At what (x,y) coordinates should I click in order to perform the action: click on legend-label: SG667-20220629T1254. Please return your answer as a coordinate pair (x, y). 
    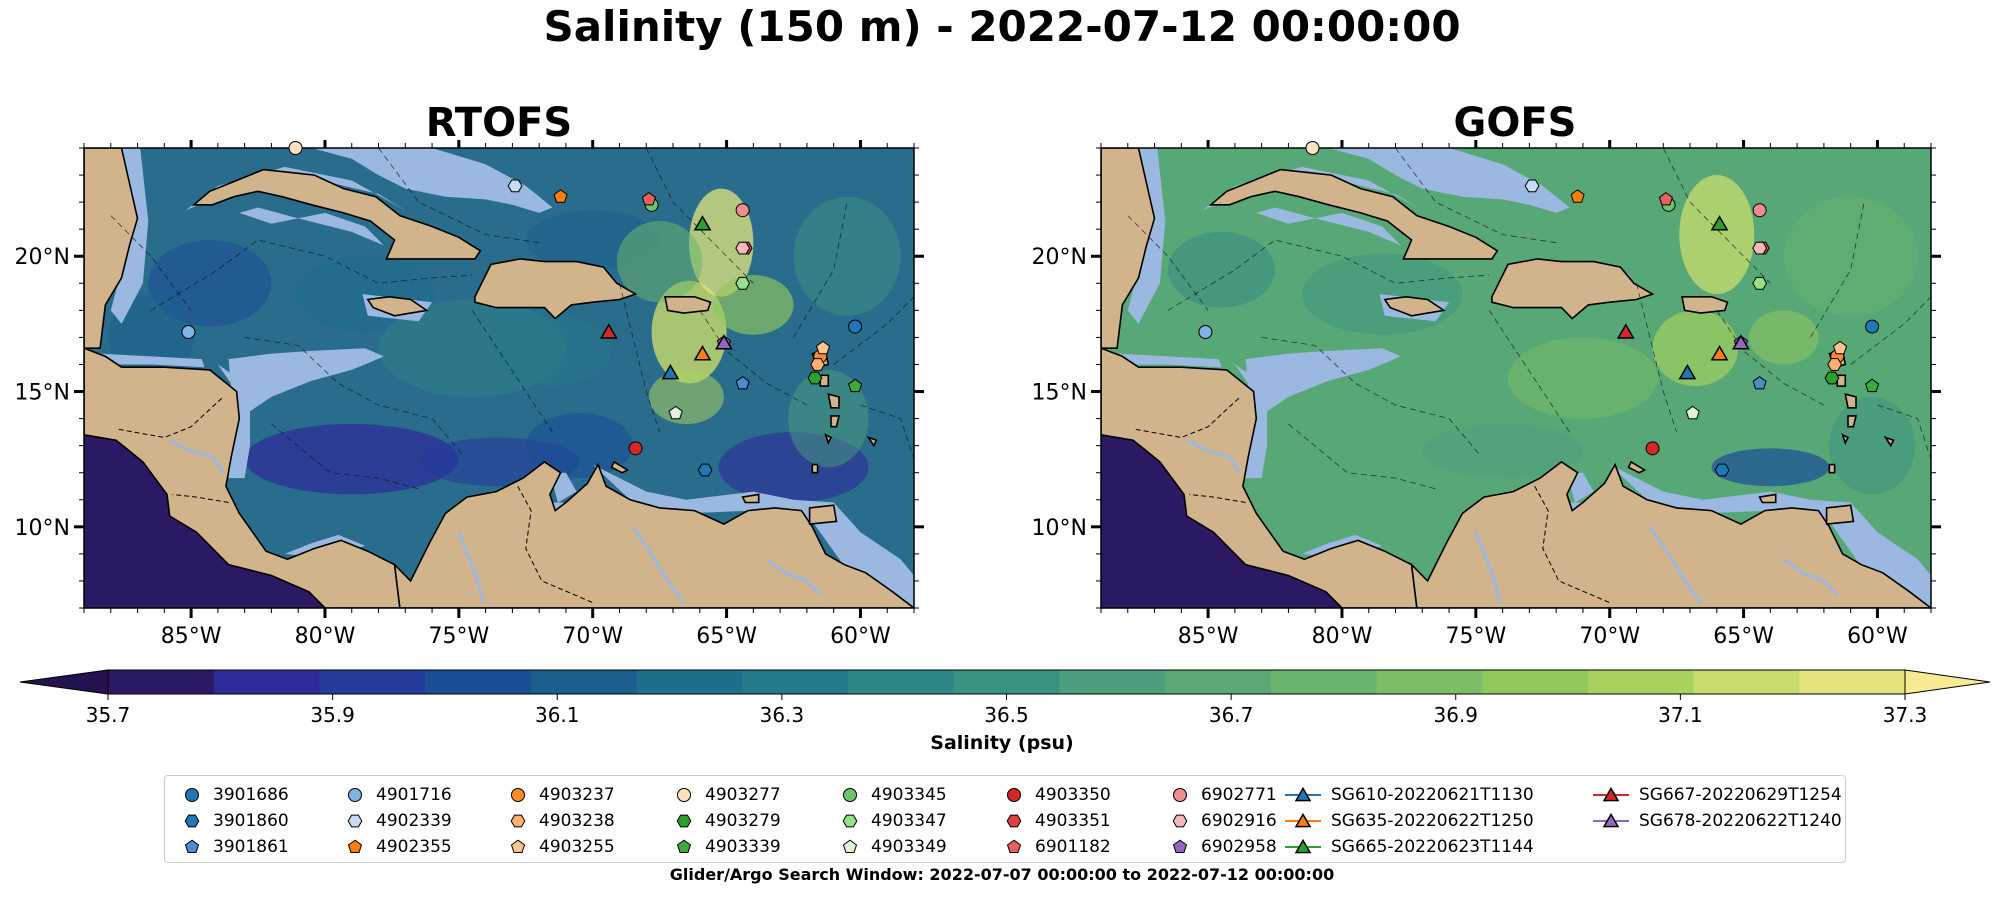
    Looking at the image, I should click on (1740, 795).